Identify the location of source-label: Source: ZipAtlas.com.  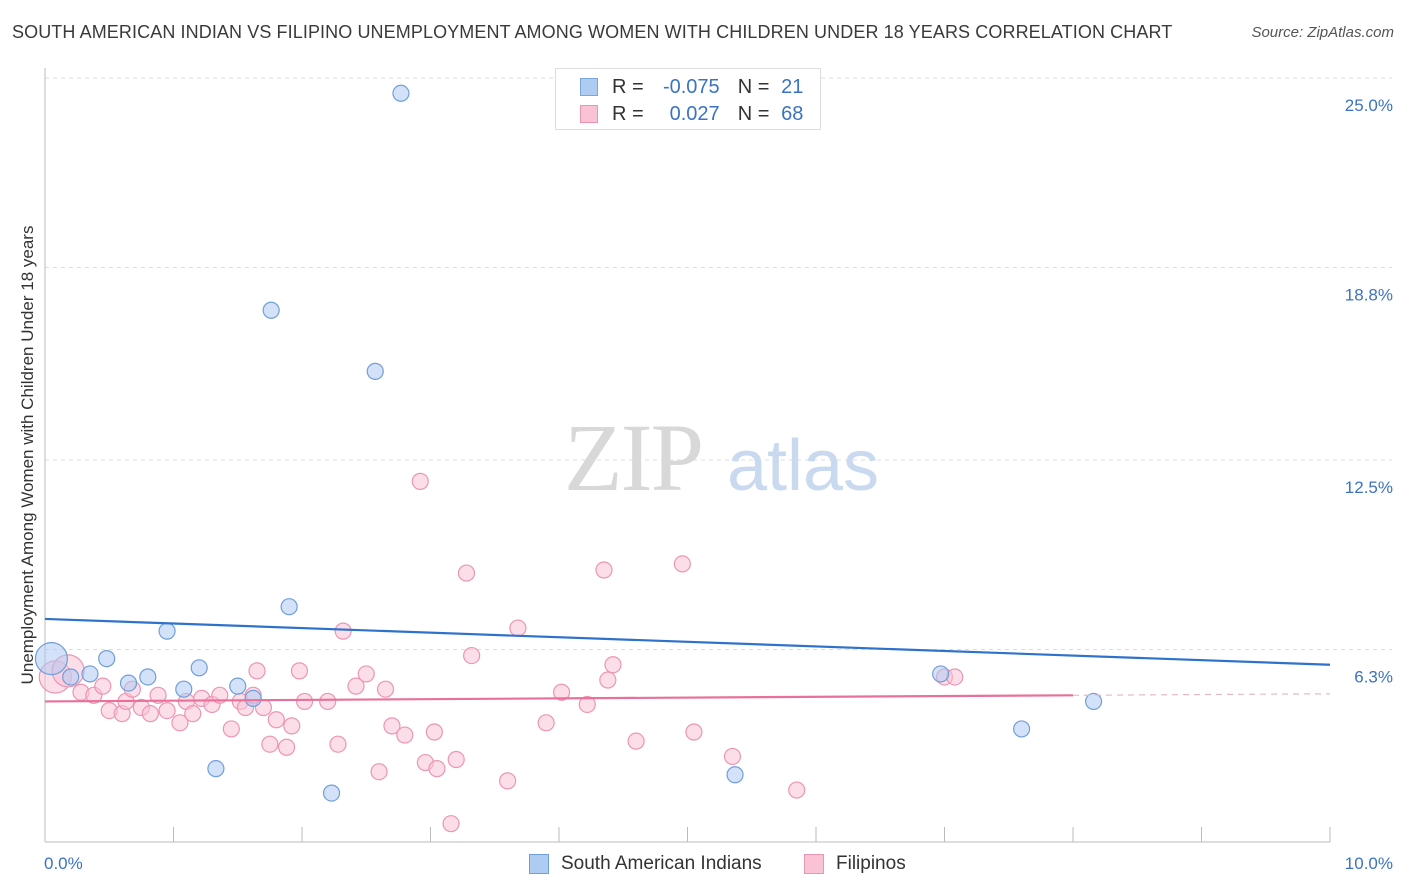
(1322, 32).